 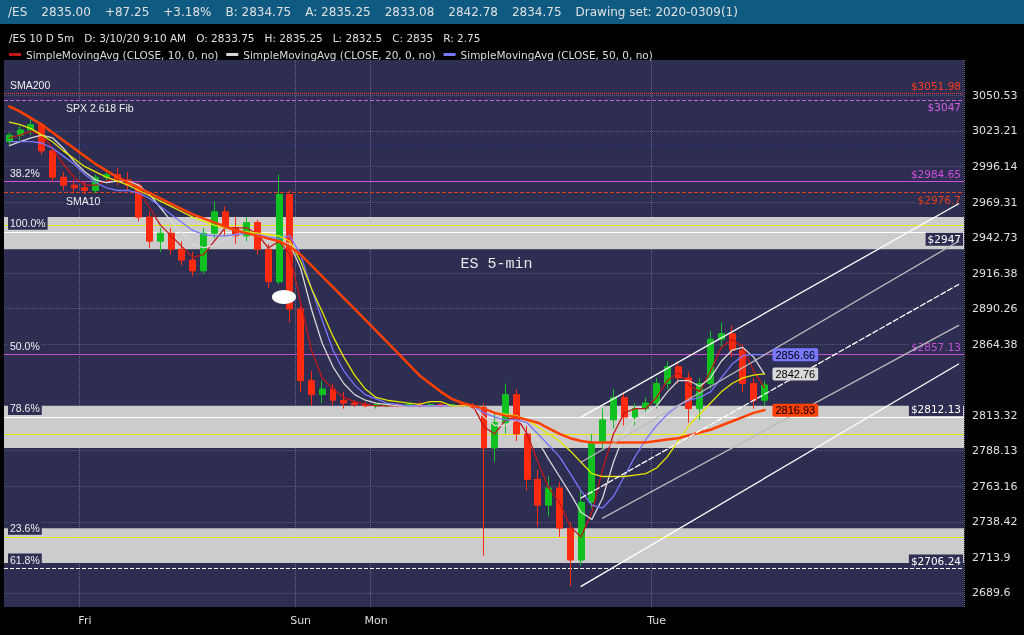 I want to click on ref-line-label: $2976.7, so click(x=939, y=199).